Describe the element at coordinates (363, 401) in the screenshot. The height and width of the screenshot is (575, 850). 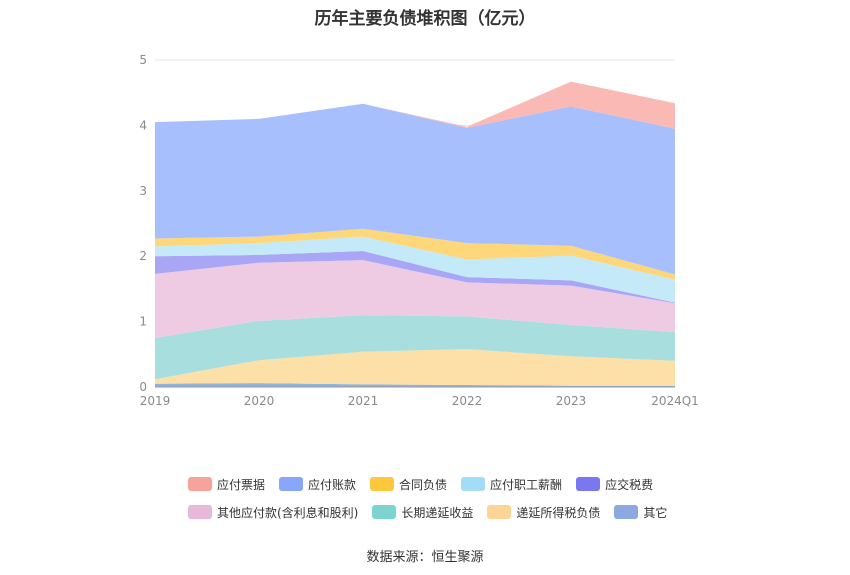
I see `x-tick-label: 2021` at that location.